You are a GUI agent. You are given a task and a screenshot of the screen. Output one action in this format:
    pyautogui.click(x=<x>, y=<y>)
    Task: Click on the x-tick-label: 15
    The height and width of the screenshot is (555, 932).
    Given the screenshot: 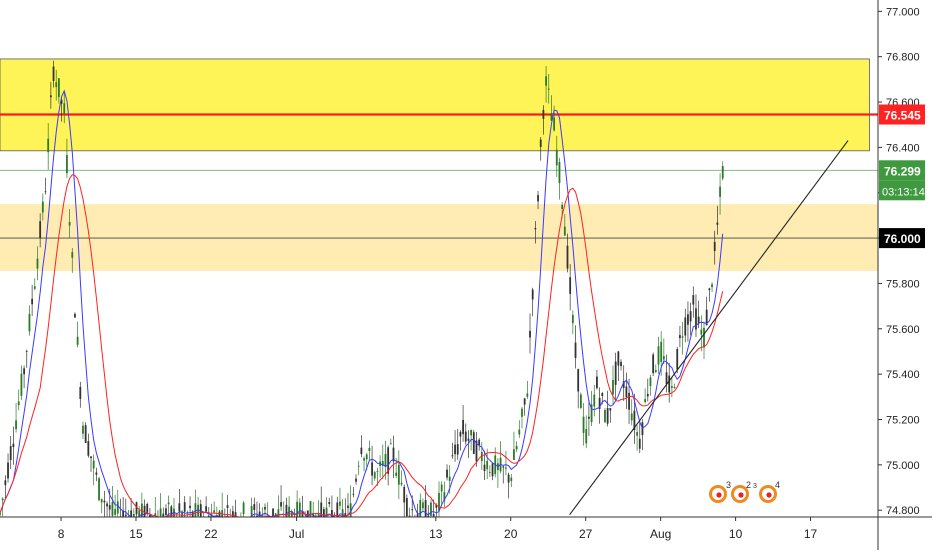 What is the action you would take?
    pyautogui.click(x=136, y=534)
    